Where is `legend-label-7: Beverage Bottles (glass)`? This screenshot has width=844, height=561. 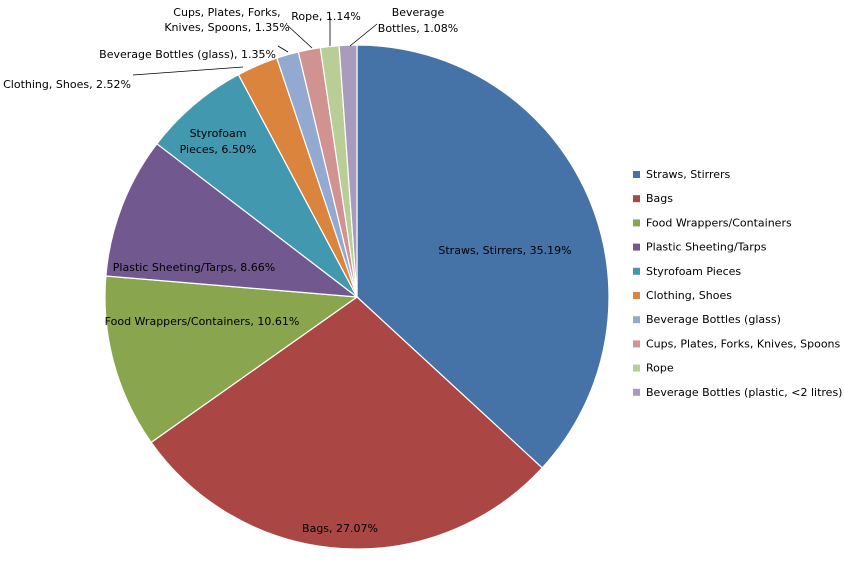 legend-label-7: Beverage Bottles (glass) is located at coordinates (713, 319).